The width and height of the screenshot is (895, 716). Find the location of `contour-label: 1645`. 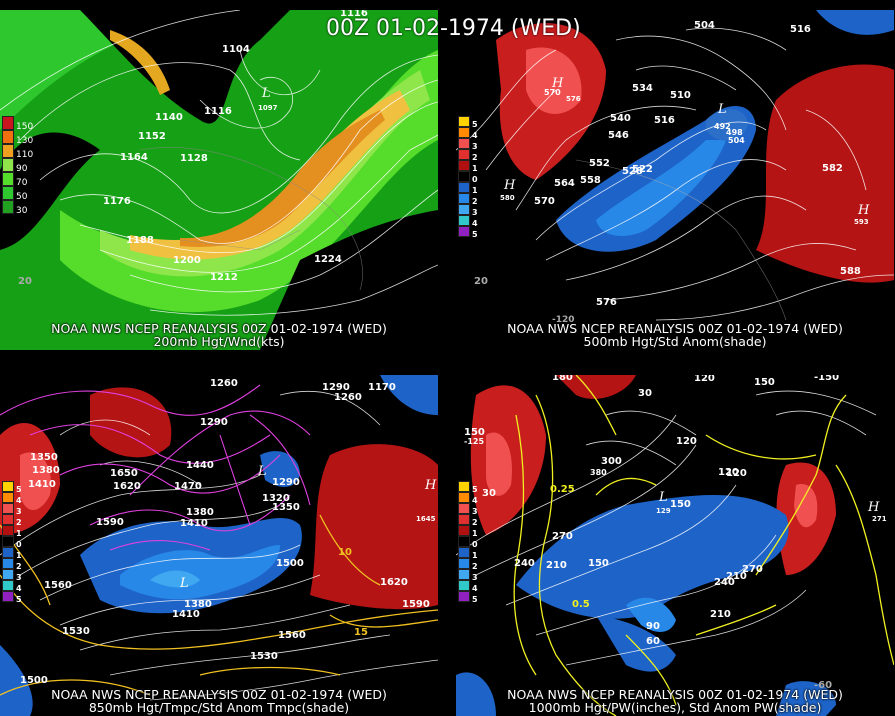

contour-label: 1645 is located at coordinates (426, 519).